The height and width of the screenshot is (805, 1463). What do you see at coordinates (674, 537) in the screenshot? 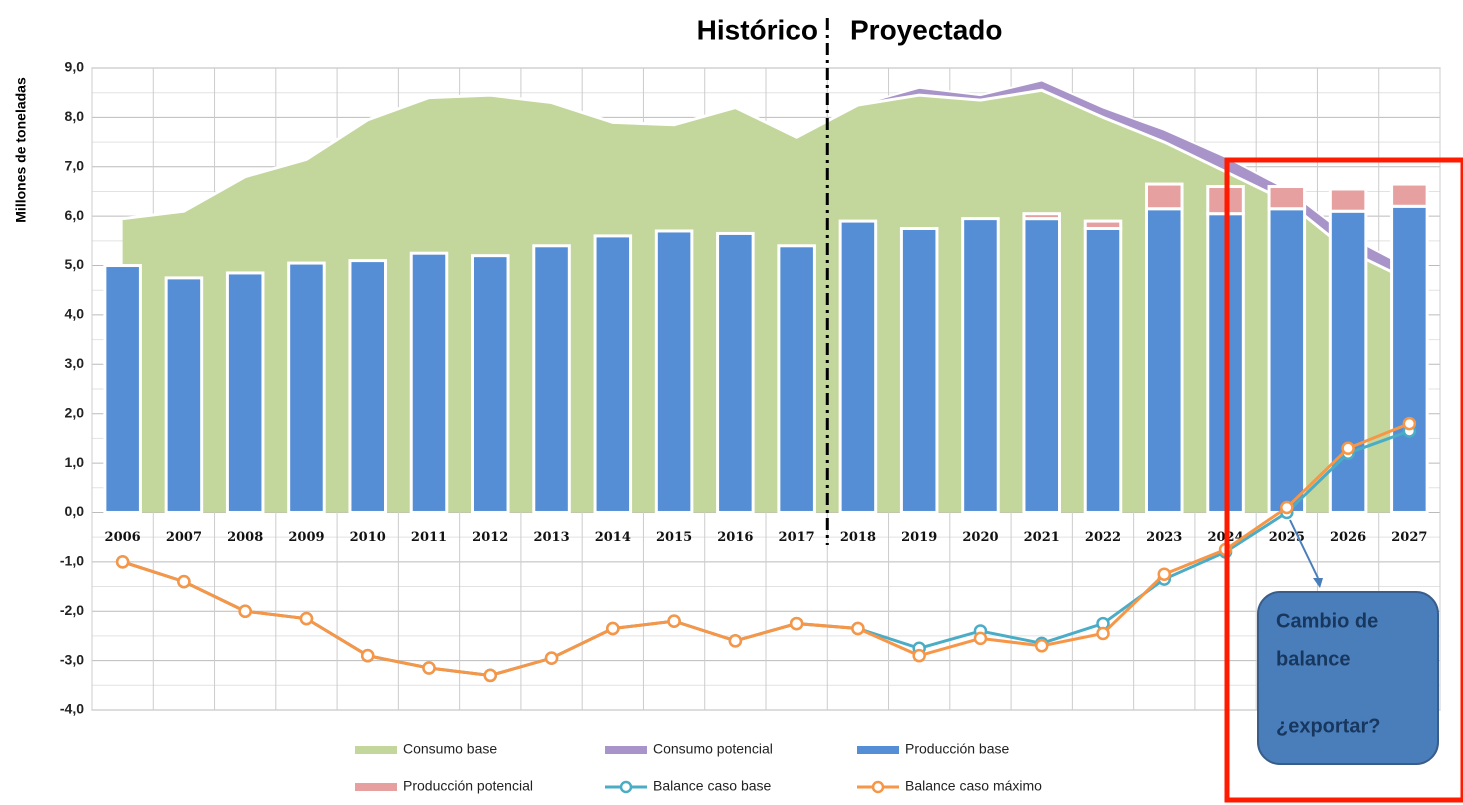
I see `x-tick-label: 2015` at bounding box center [674, 537].